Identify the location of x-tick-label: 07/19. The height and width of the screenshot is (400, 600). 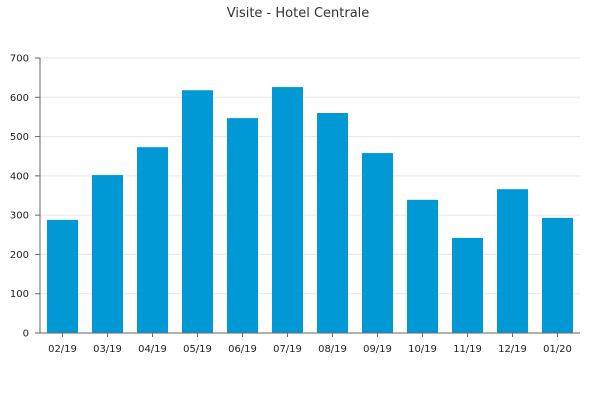
(287, 349).